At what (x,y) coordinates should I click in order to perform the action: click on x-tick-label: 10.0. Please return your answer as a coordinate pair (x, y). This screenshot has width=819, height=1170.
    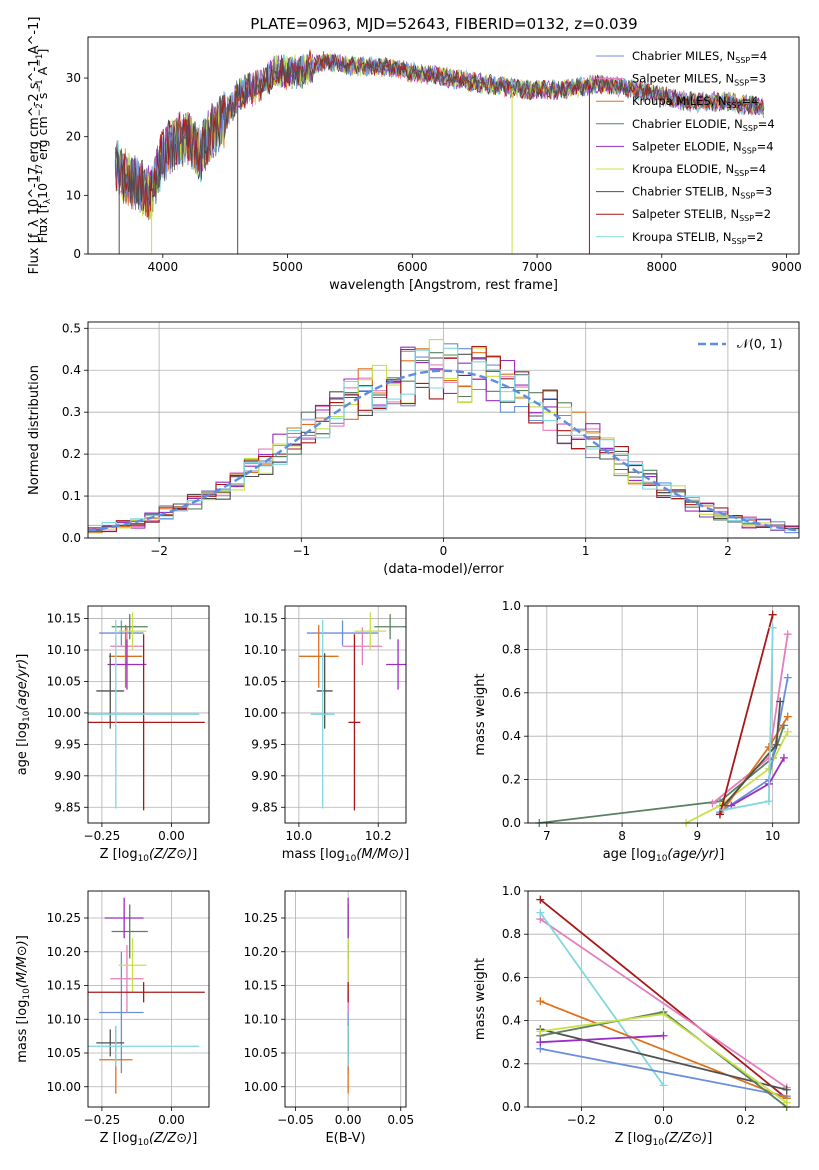
    Looking at the image, I should click on (299, 836).